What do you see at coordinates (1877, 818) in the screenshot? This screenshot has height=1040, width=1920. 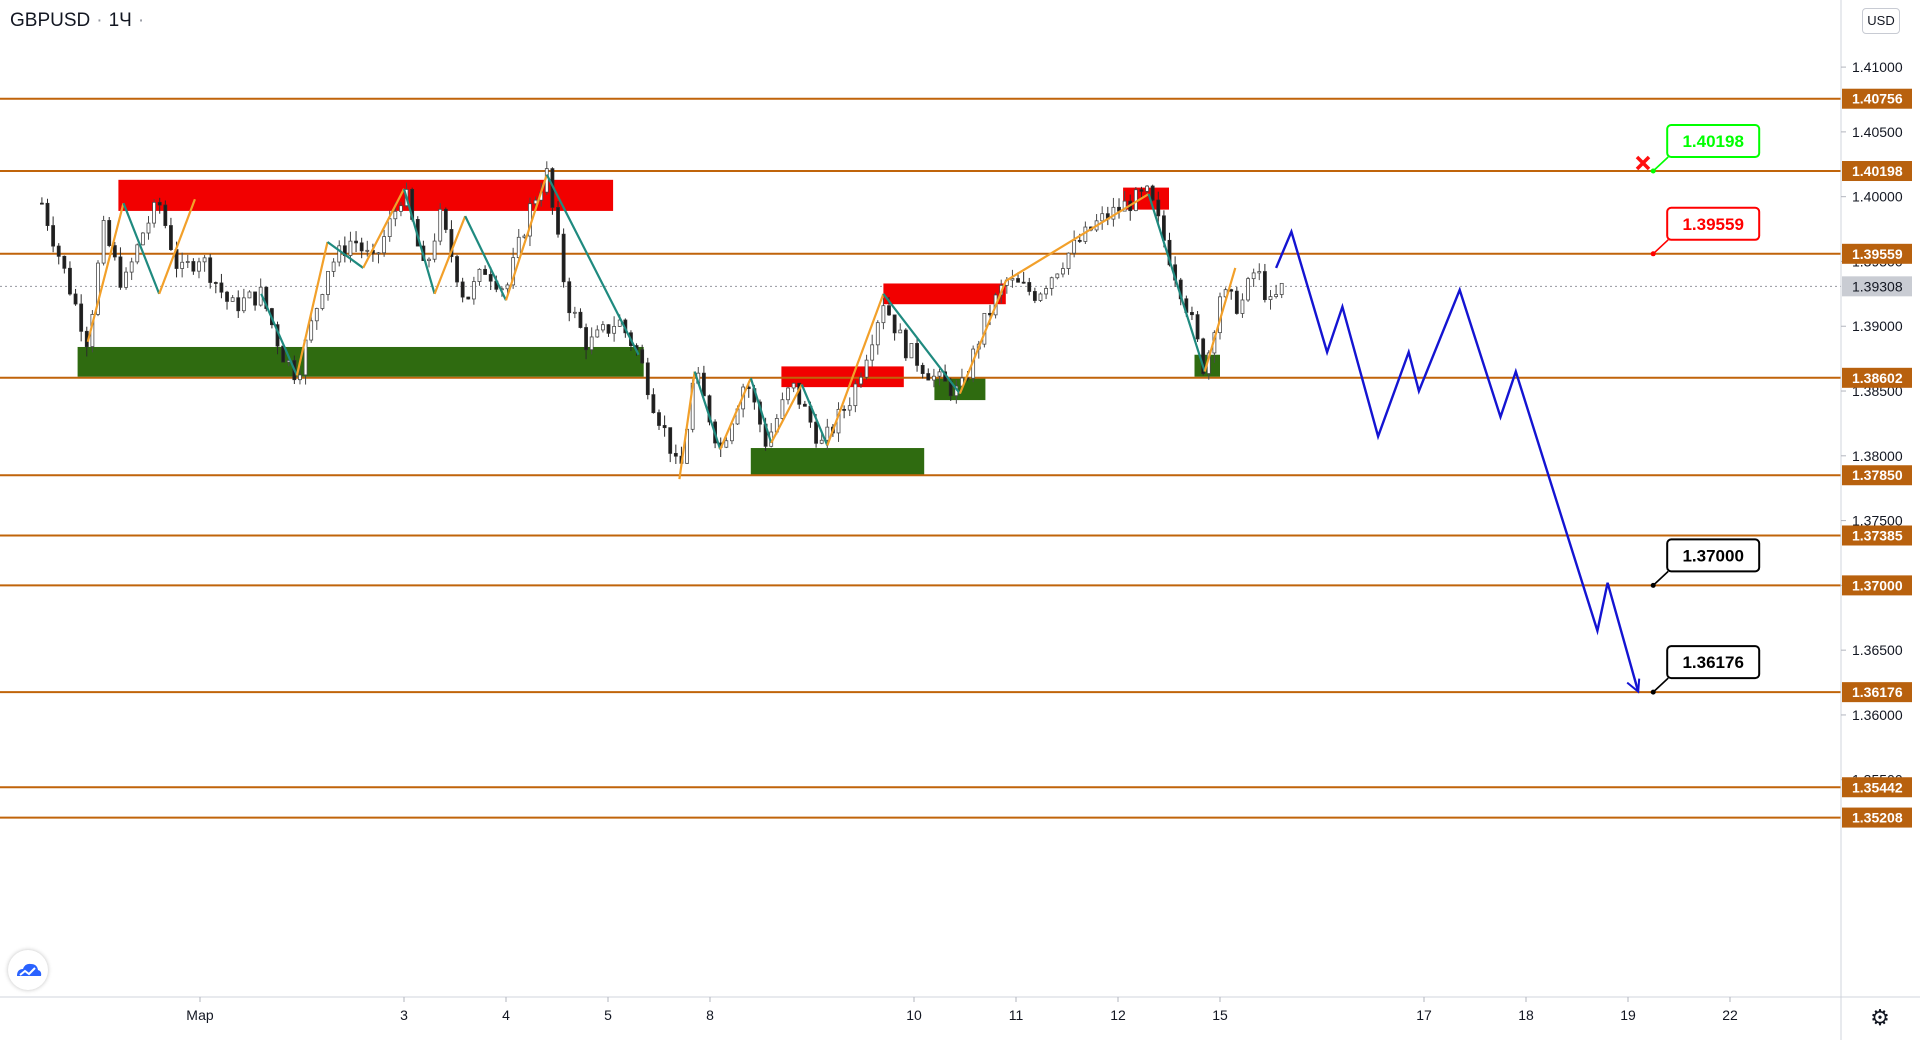 I see `level-price-label: 1.35208` at bounding box center [1877, 818].